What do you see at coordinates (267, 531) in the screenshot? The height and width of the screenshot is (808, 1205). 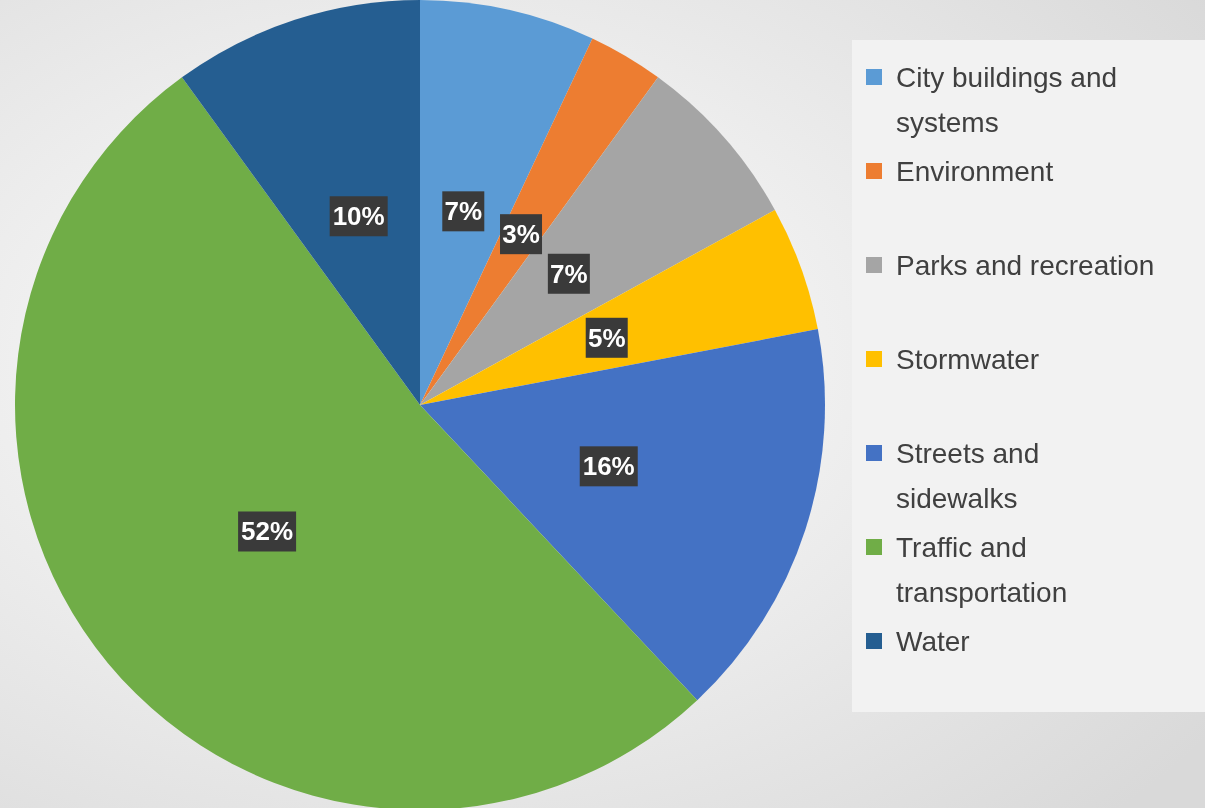 I see `data-label: 52%` at bounding box center [267, 531].